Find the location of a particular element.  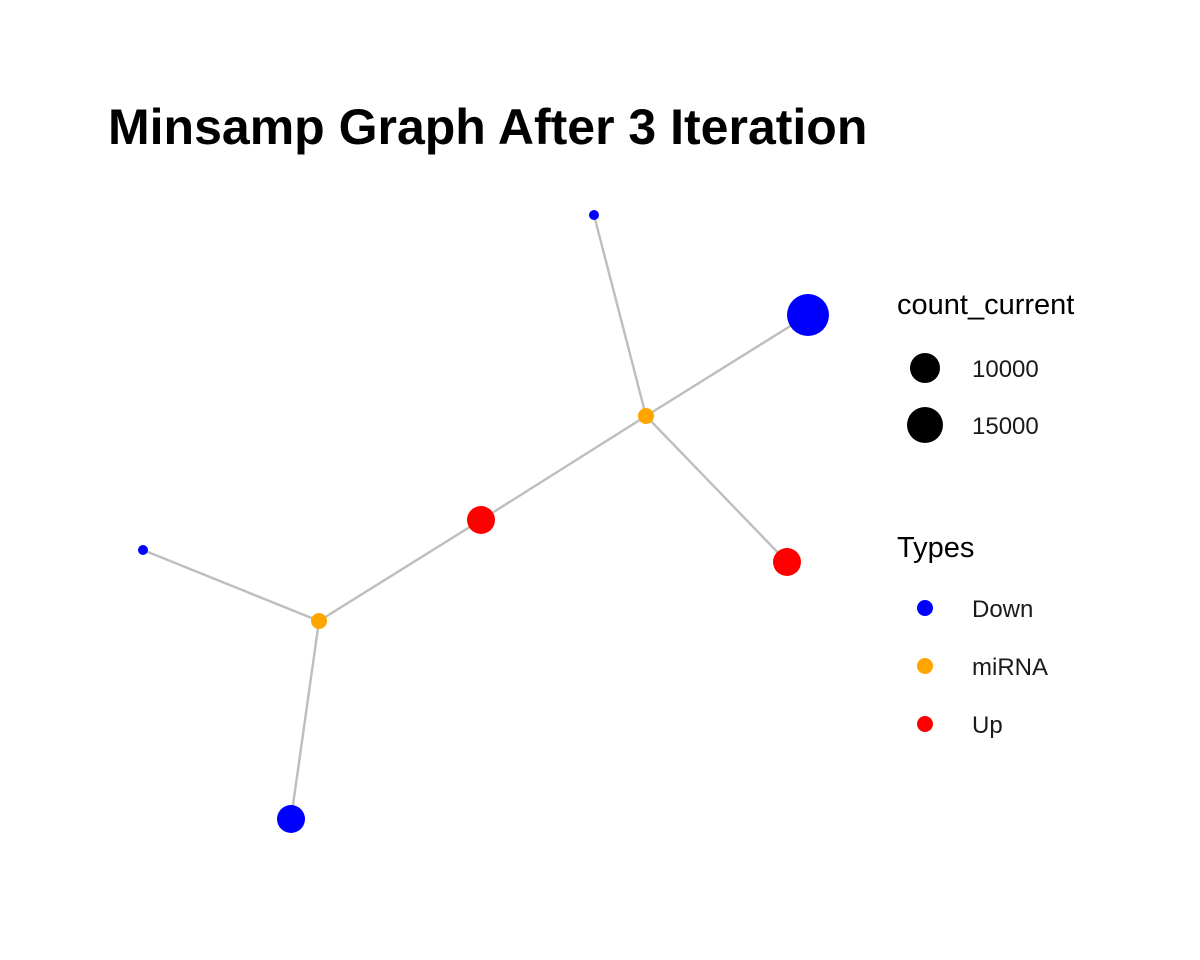

types-legend-label-mirna: miRNA is located at coordinates (1010, 667).